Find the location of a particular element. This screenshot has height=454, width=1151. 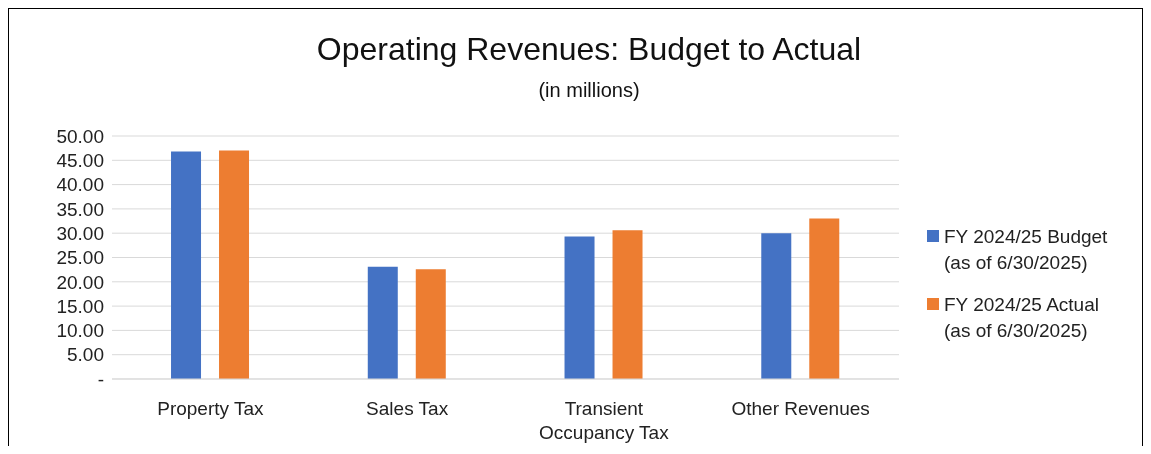

y-tick-label: 25.00 is located at coordinates (80, 258).